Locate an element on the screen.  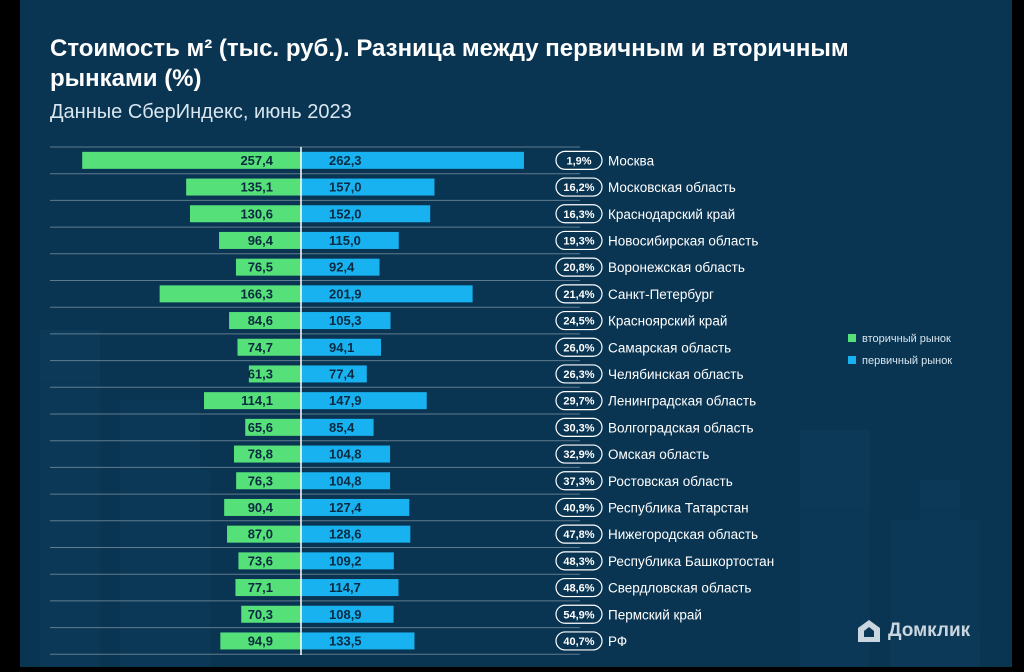
bar-secondary-label: 94,9 is located at coordinates (260, 640).